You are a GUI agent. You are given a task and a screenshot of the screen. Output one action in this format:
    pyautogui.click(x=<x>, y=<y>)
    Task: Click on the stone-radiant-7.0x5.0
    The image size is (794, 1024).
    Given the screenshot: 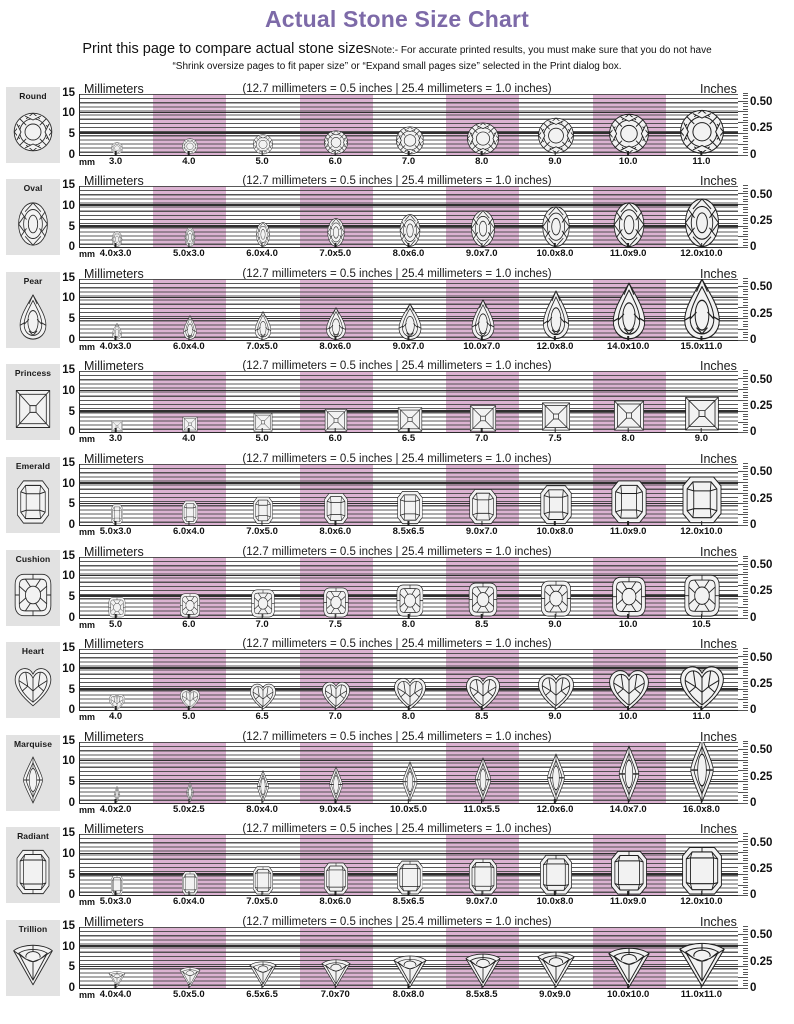 What is the action you would take?
    pyautogui.click(x=263, y=880)
    